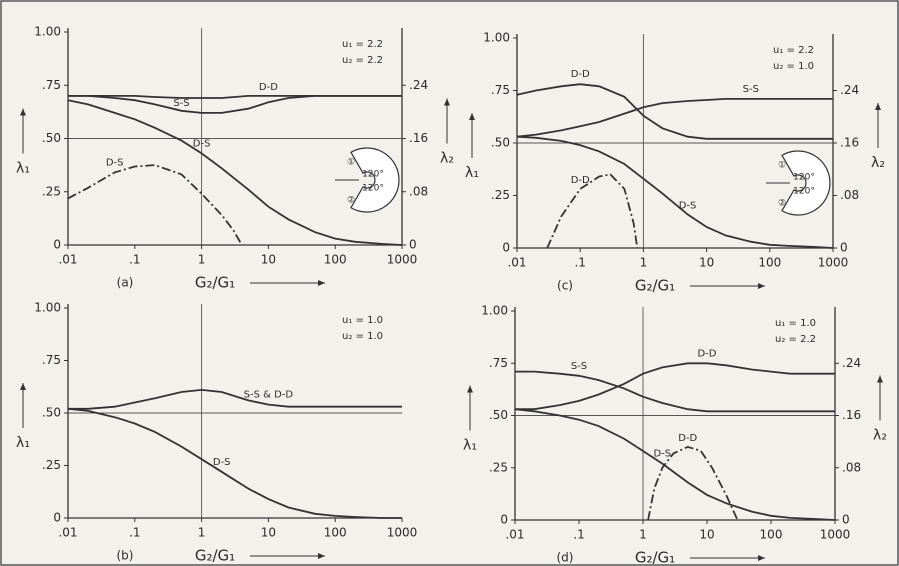 The width and height of the screenshot is (899, 566). Describe the element at coordinates (23, 169) in the screenshot. I see `y-axis-label: λ₁` at that location.